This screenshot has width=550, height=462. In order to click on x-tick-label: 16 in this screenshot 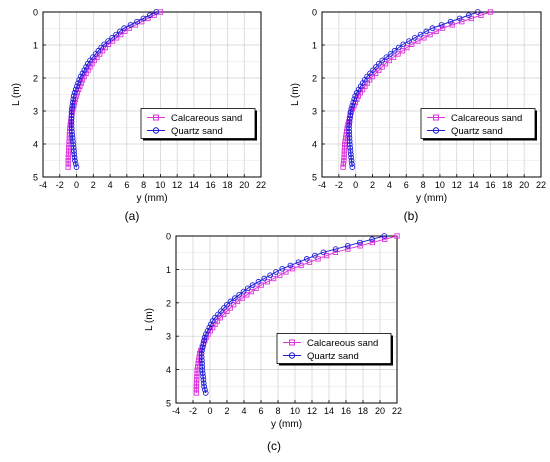, I will do `click(490, 185)`.